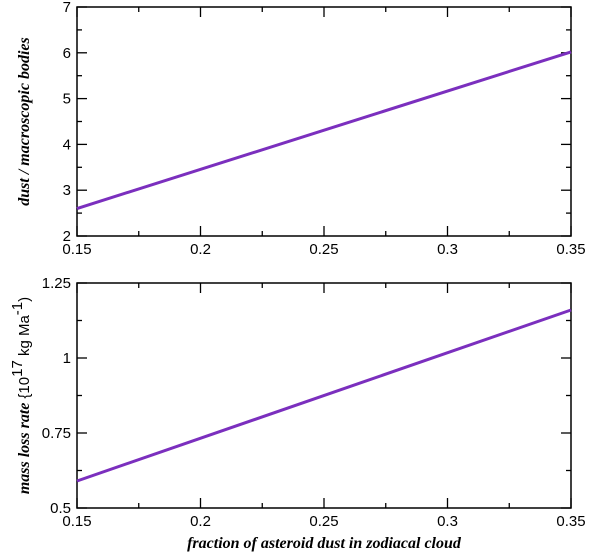 The image size is (589, 554). Describe the element at coordinates (56, 283) in the screenshot. I see `y-tick-label: 1.25` at that location.